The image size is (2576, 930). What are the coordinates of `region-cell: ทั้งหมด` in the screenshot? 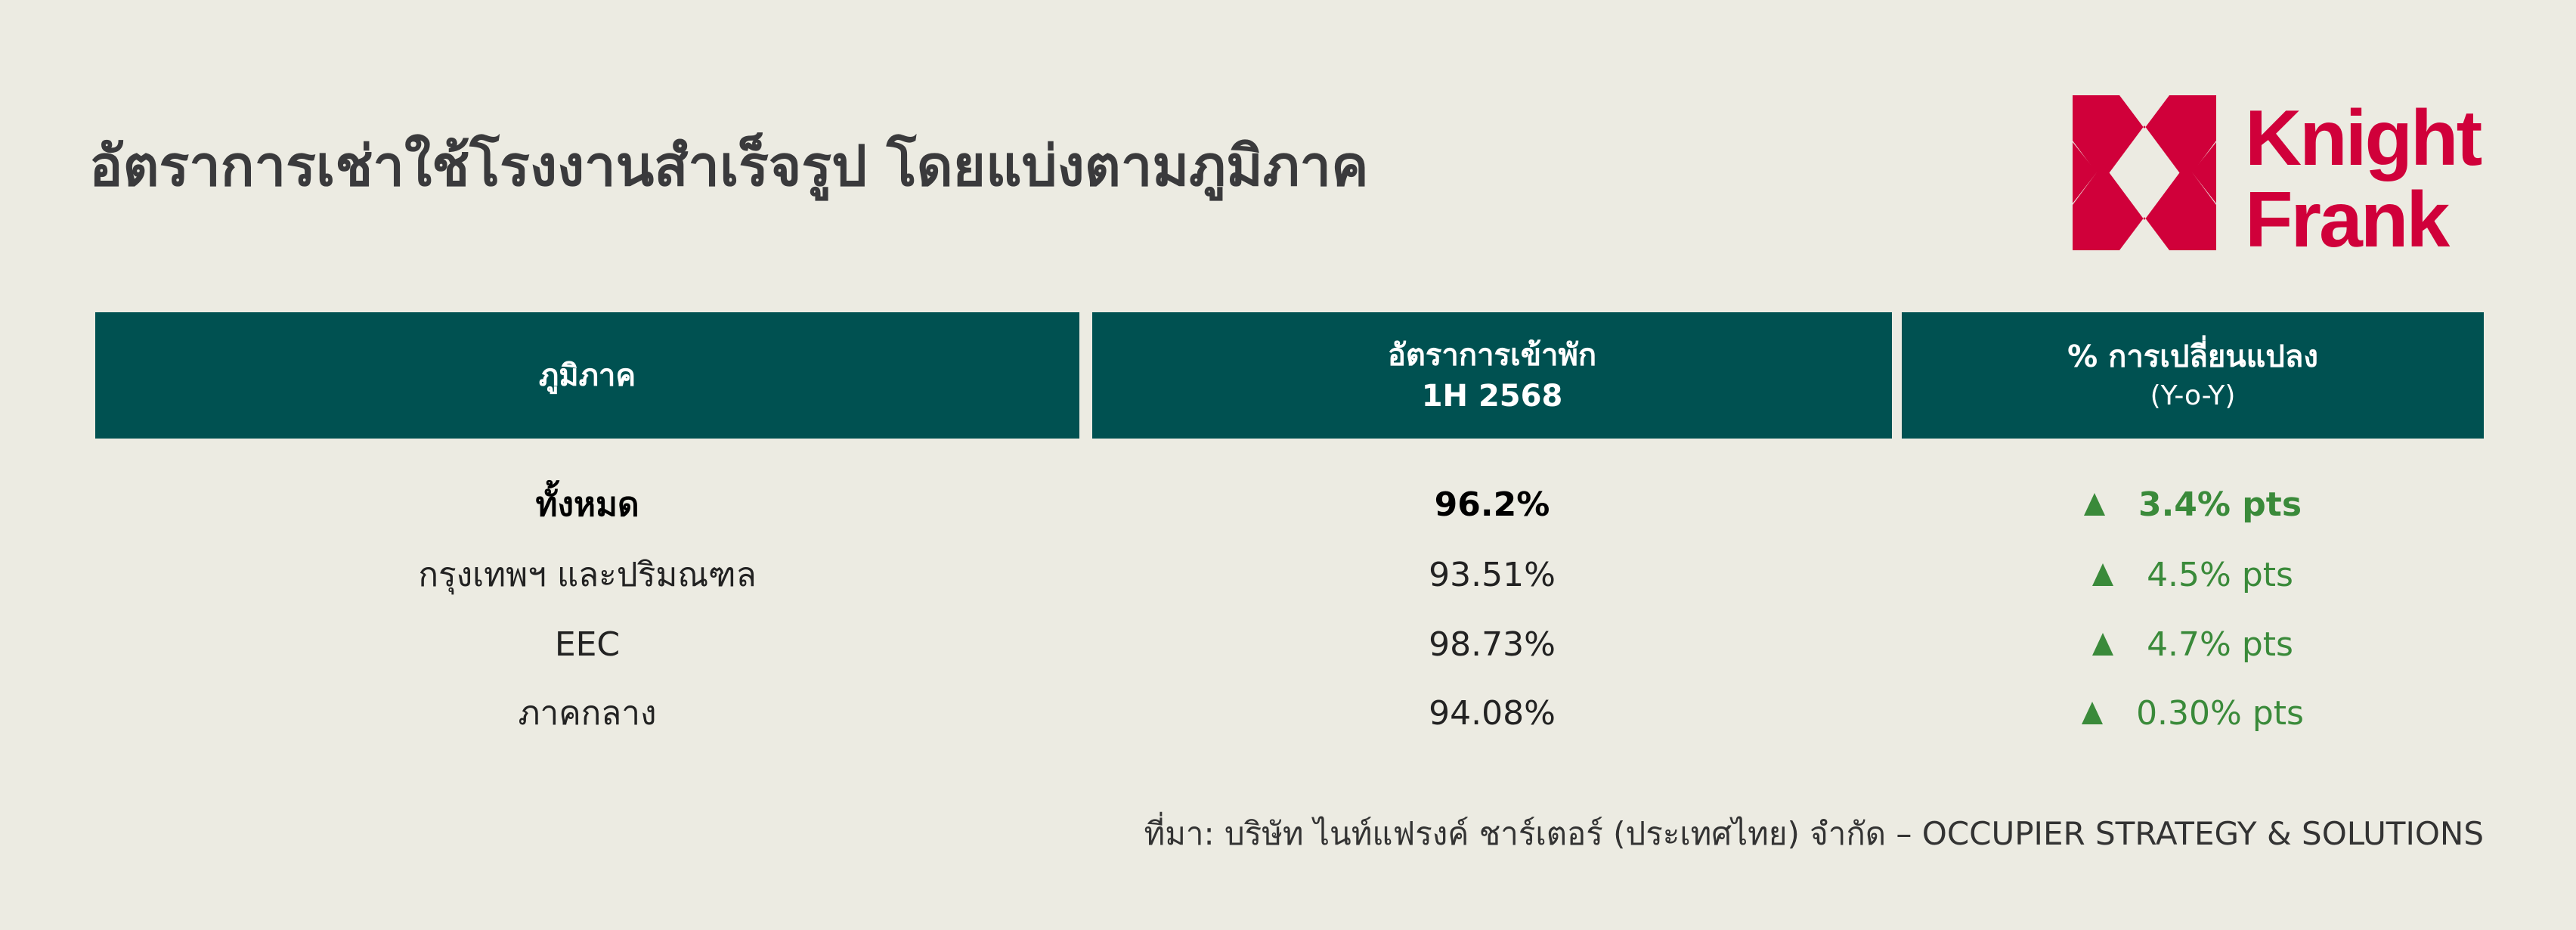 It's located at (587, 504).